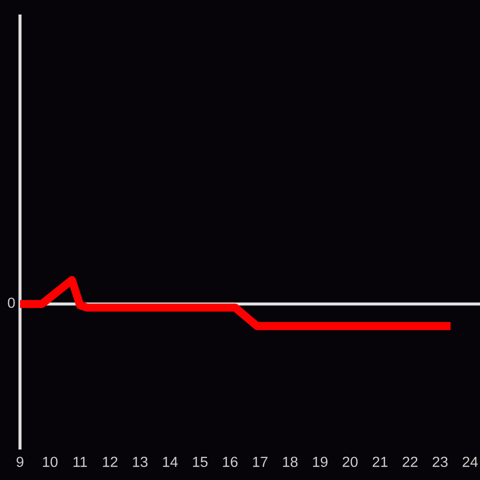  I want to click on x-tick-label: 10, so click(50, 462).